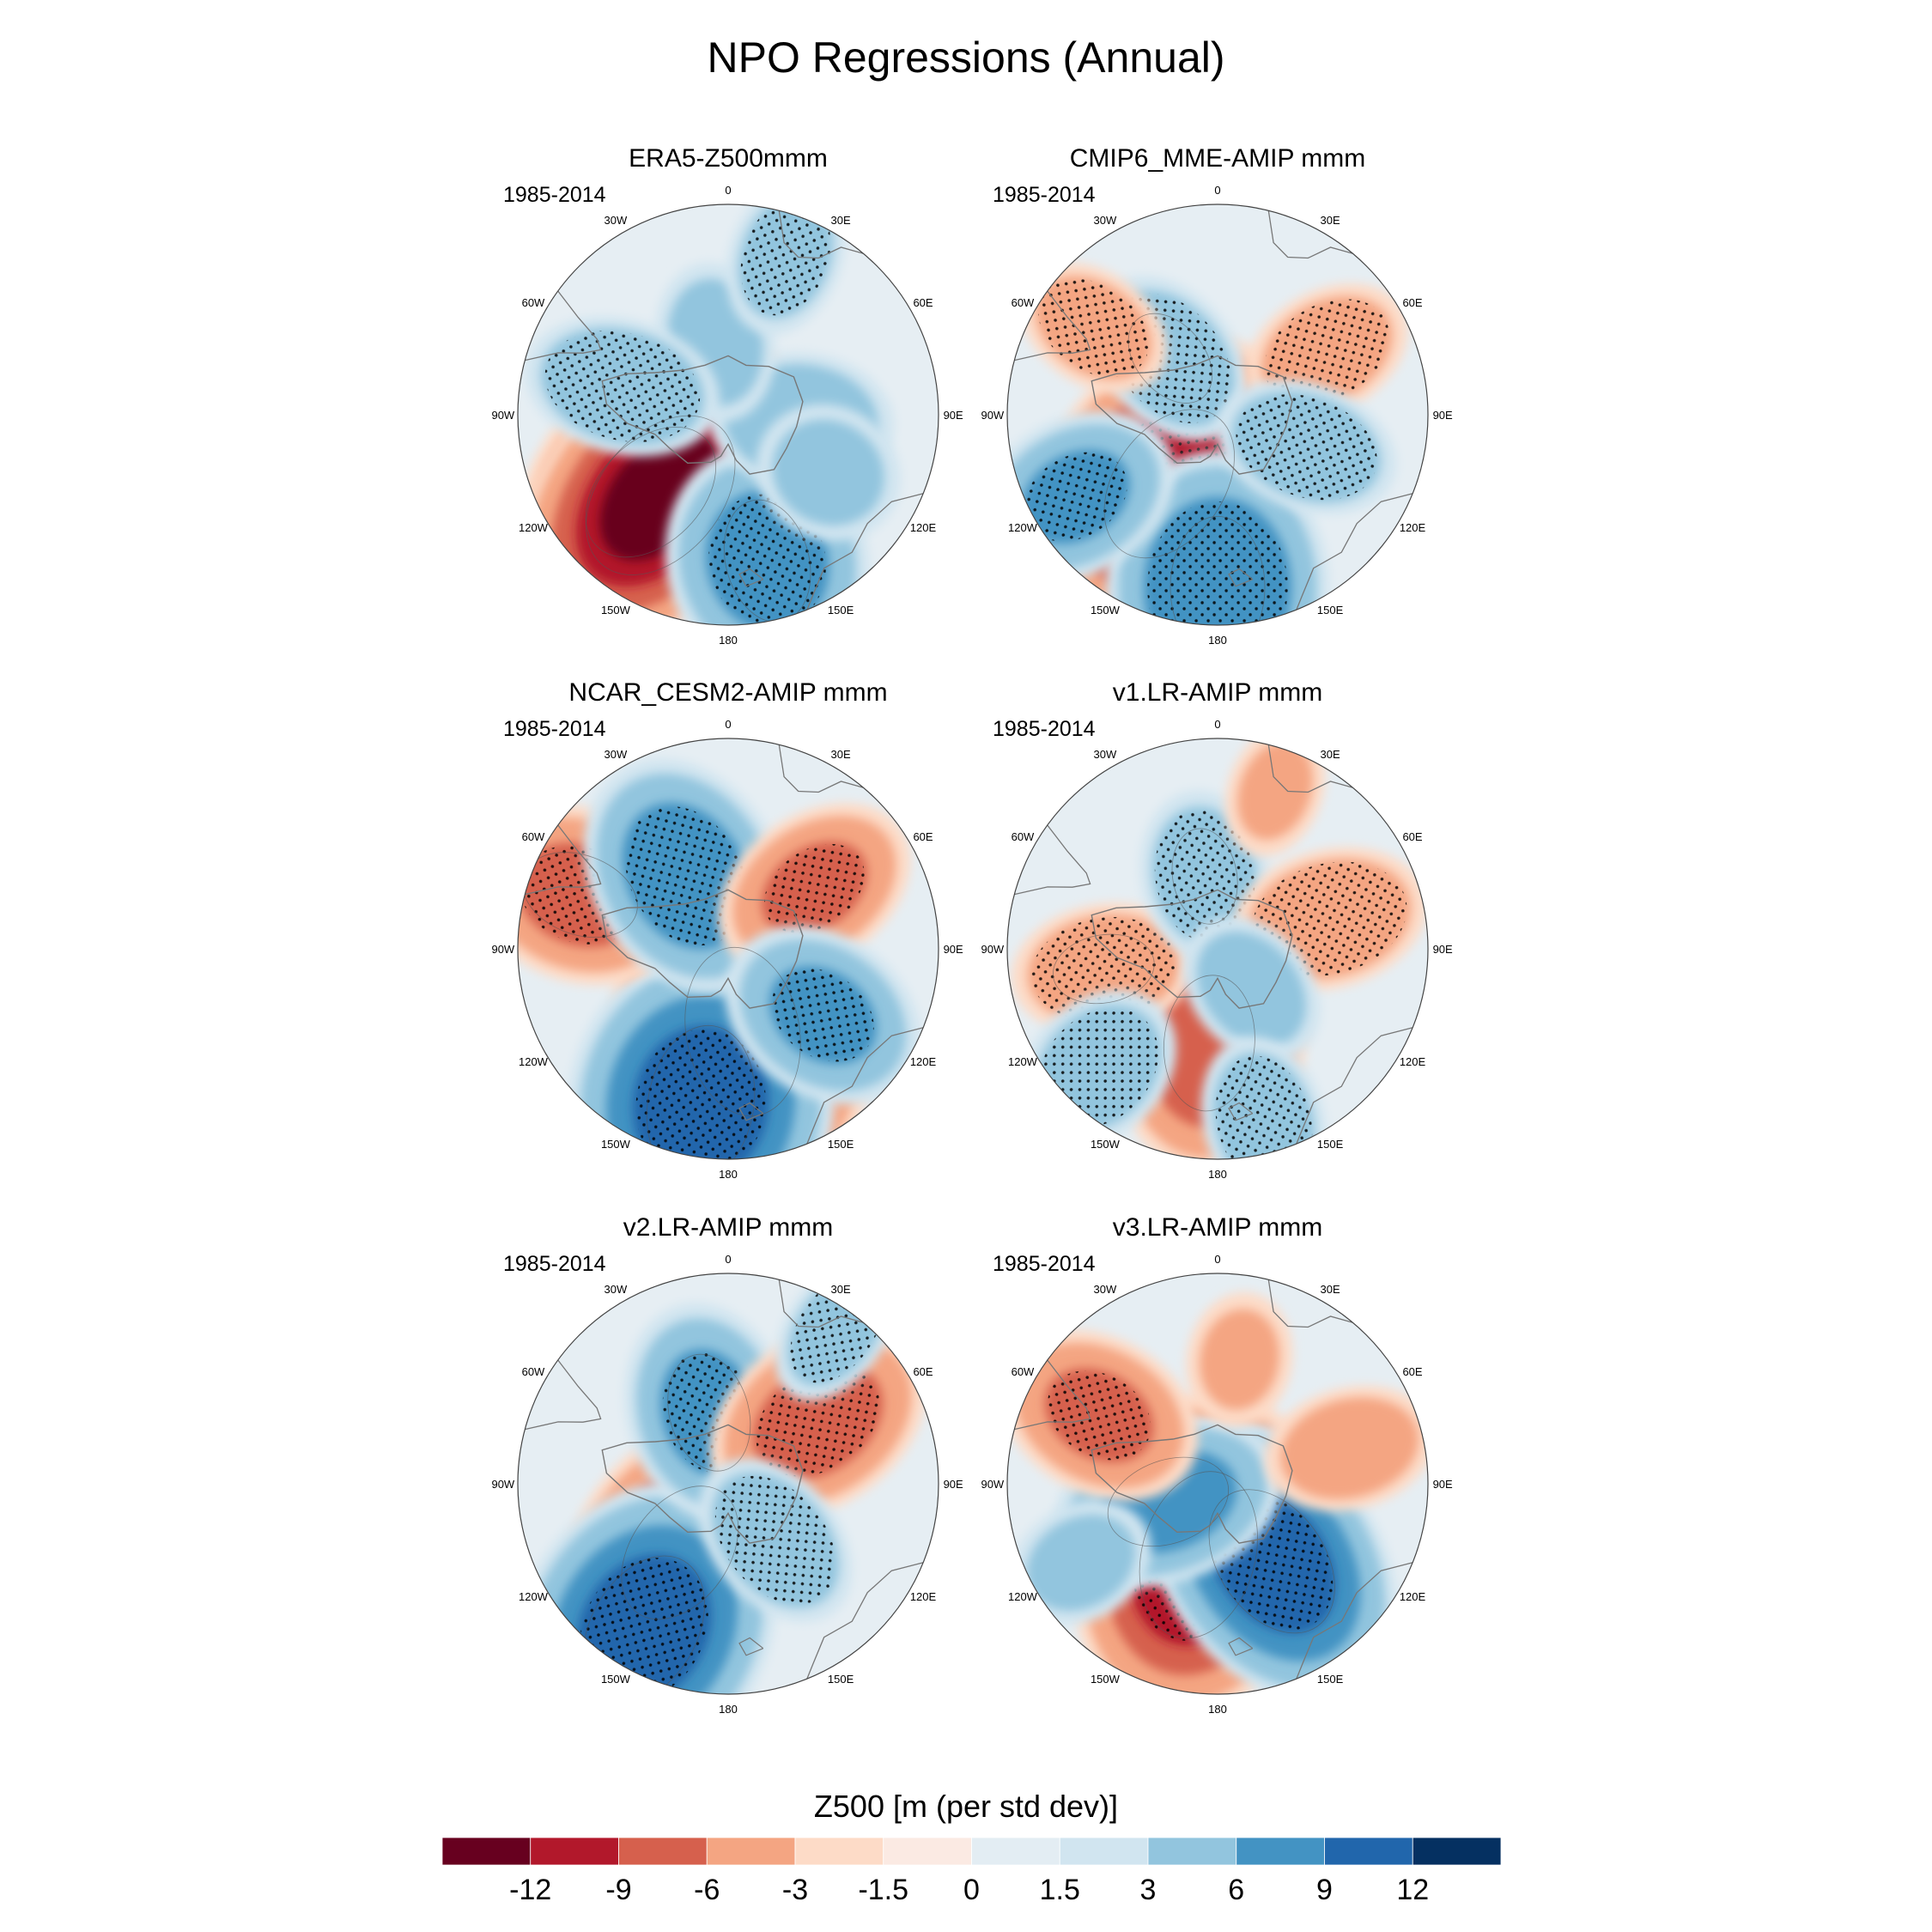  Describe the element at coordinates (1106, 610) in the screenshot. I see `longitude-label: 150W` at that location.